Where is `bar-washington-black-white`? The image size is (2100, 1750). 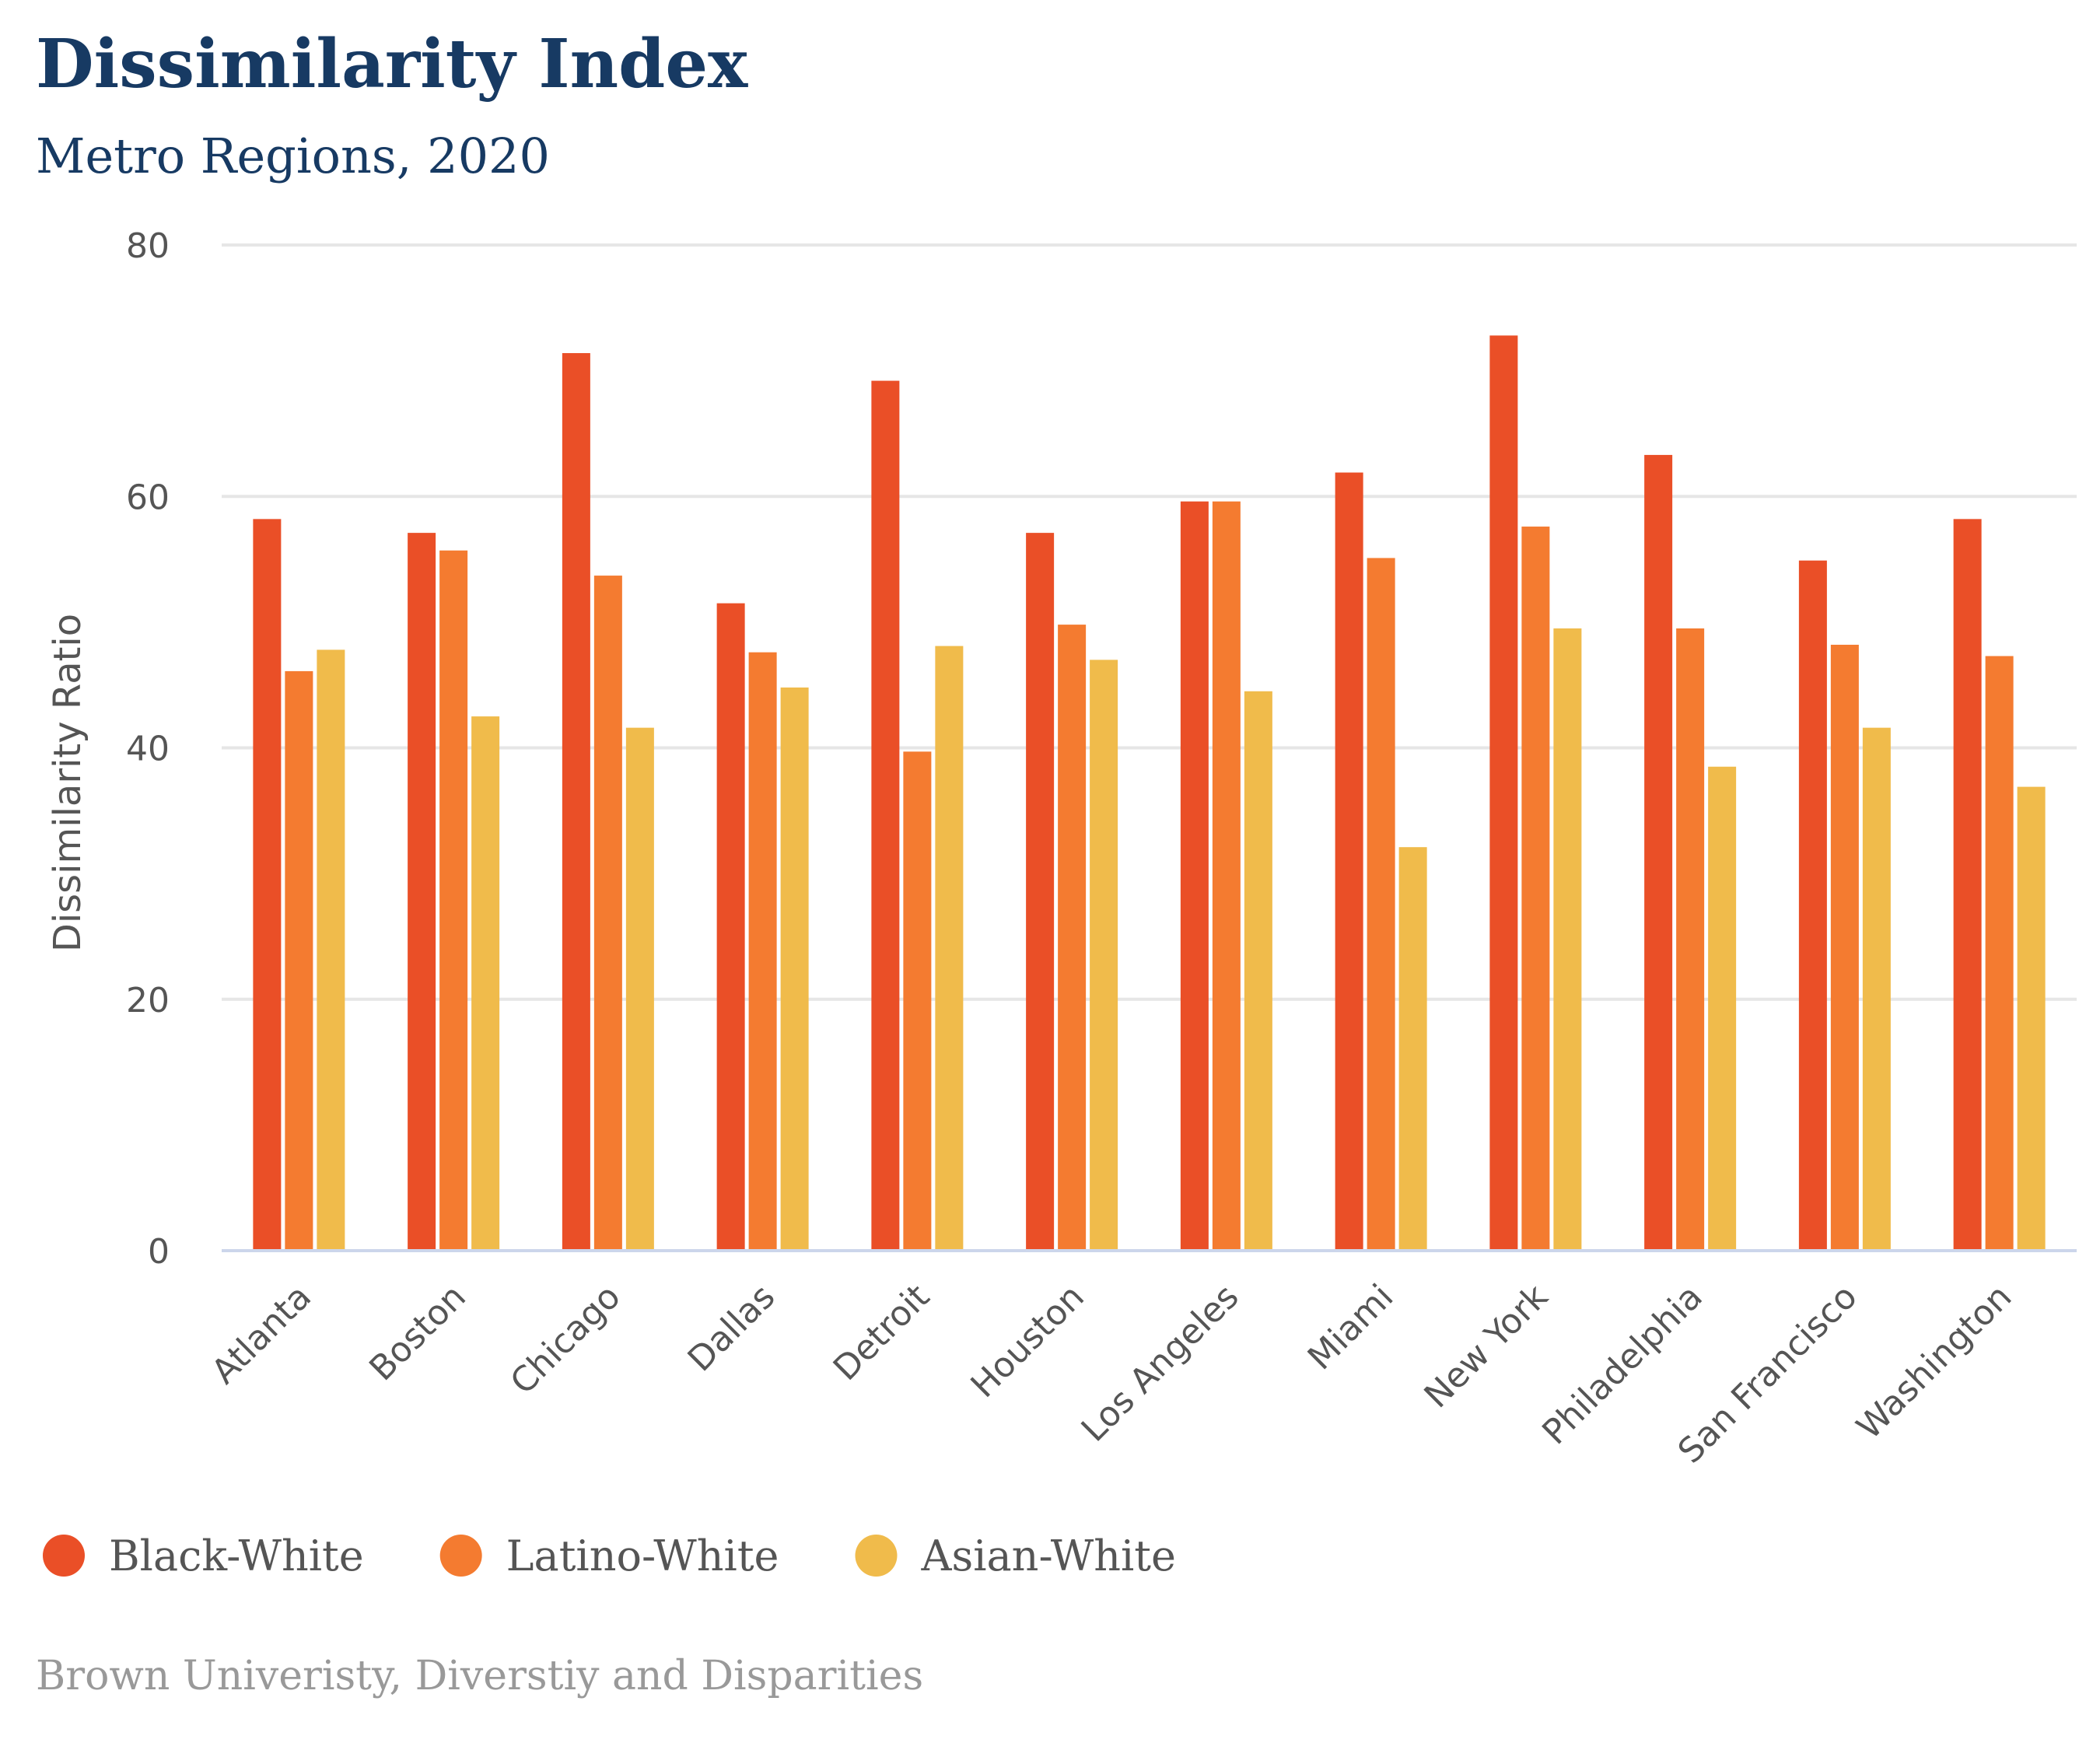 bar-washington-black-white is located at coordinates (1968, 885).